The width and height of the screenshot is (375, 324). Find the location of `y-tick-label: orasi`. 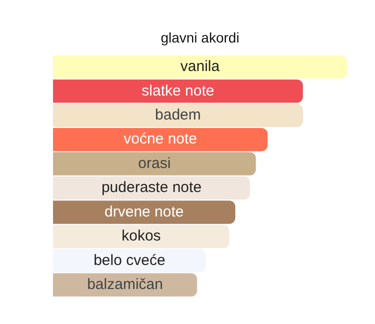

y-tick-label: orasi is located at coordinates (154, 163).